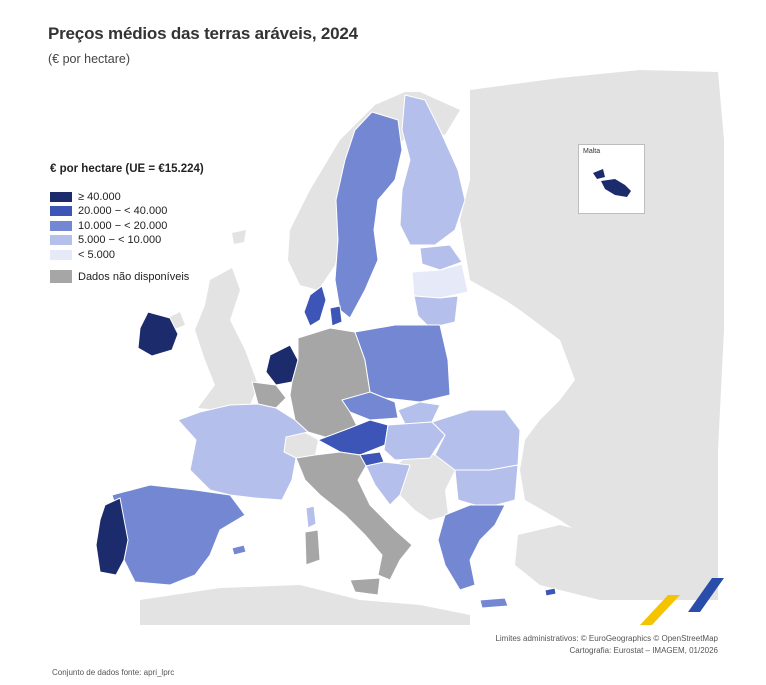 The image size is (766, 685). Describe the element at coordinates (419, 413) in the screenshot. I see `country-slovakia` at that location.